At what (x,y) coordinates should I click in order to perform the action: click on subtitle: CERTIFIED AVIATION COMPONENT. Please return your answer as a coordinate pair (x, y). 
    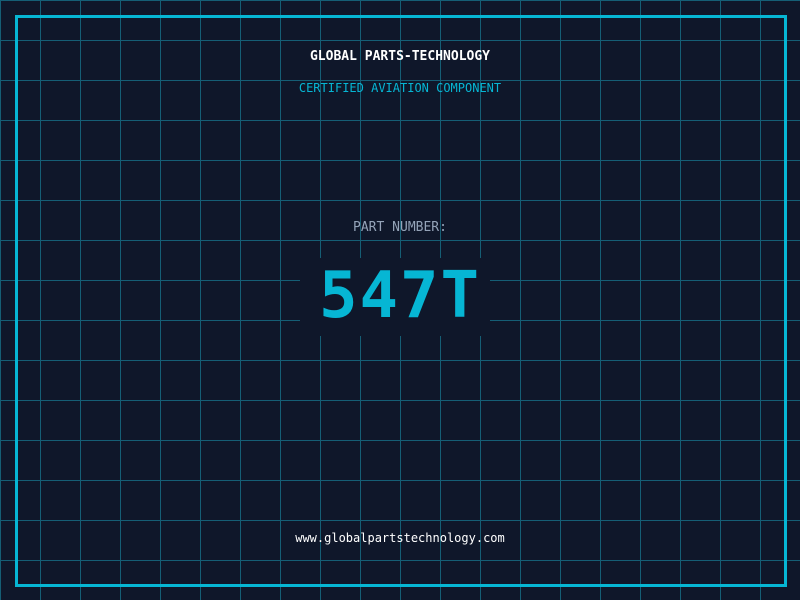
    Looking at the image, I should click on (400, 88).